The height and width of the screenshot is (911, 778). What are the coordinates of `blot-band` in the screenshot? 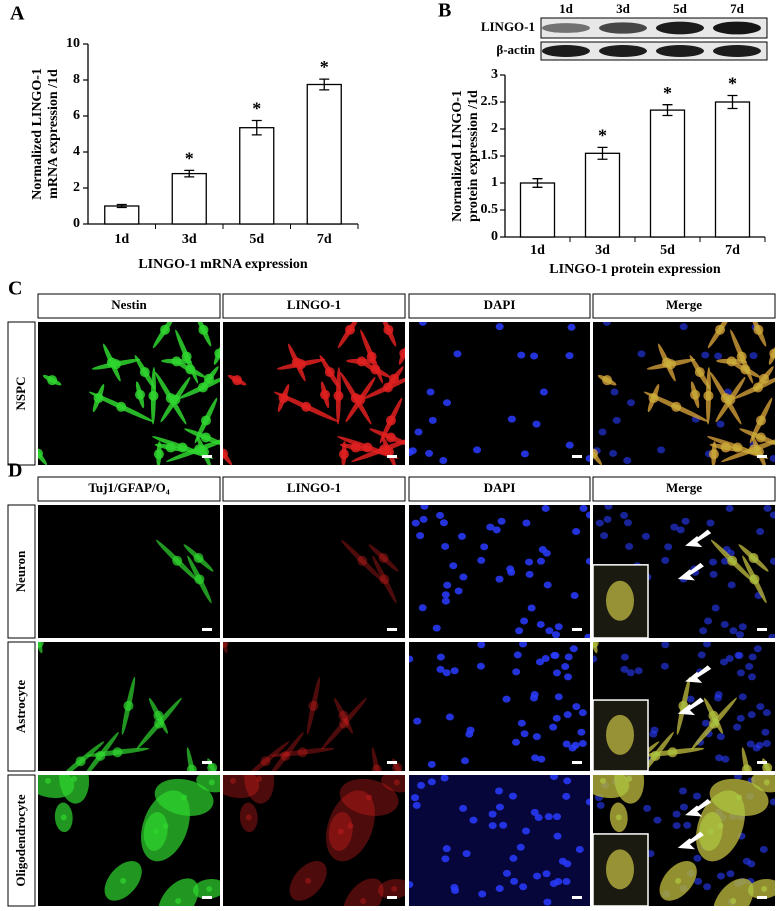 It's located at (680, 28).